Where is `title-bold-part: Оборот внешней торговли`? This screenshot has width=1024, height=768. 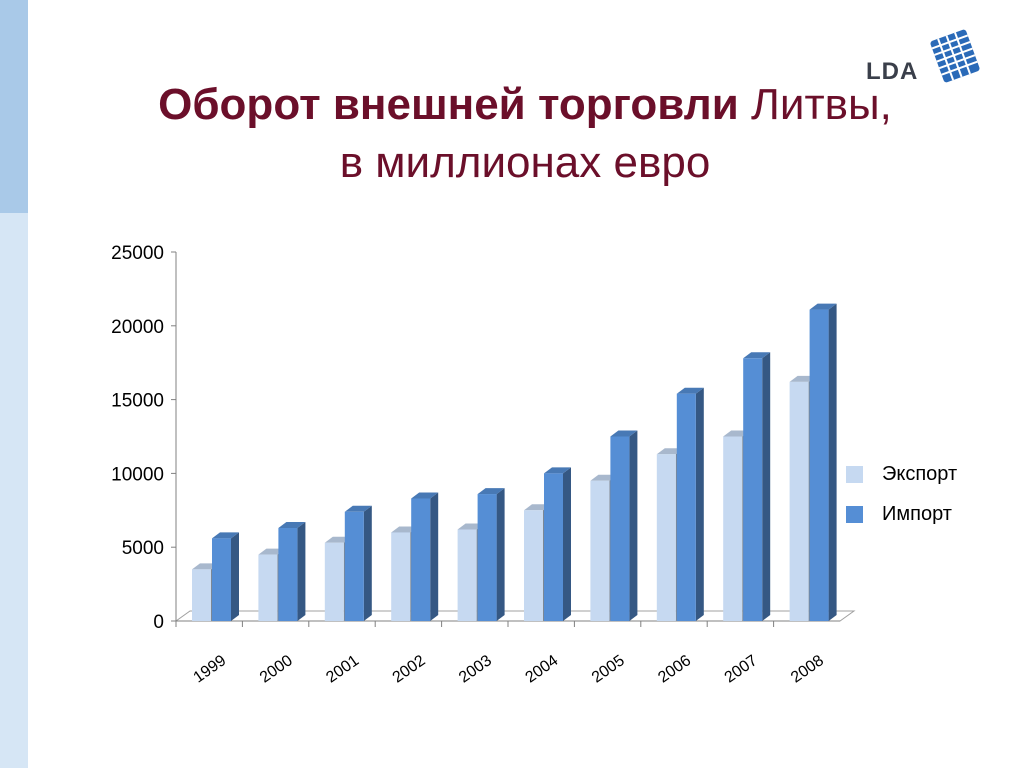 title-bold-part: Оборот внешней торговли is located at coordinates (448, 104).